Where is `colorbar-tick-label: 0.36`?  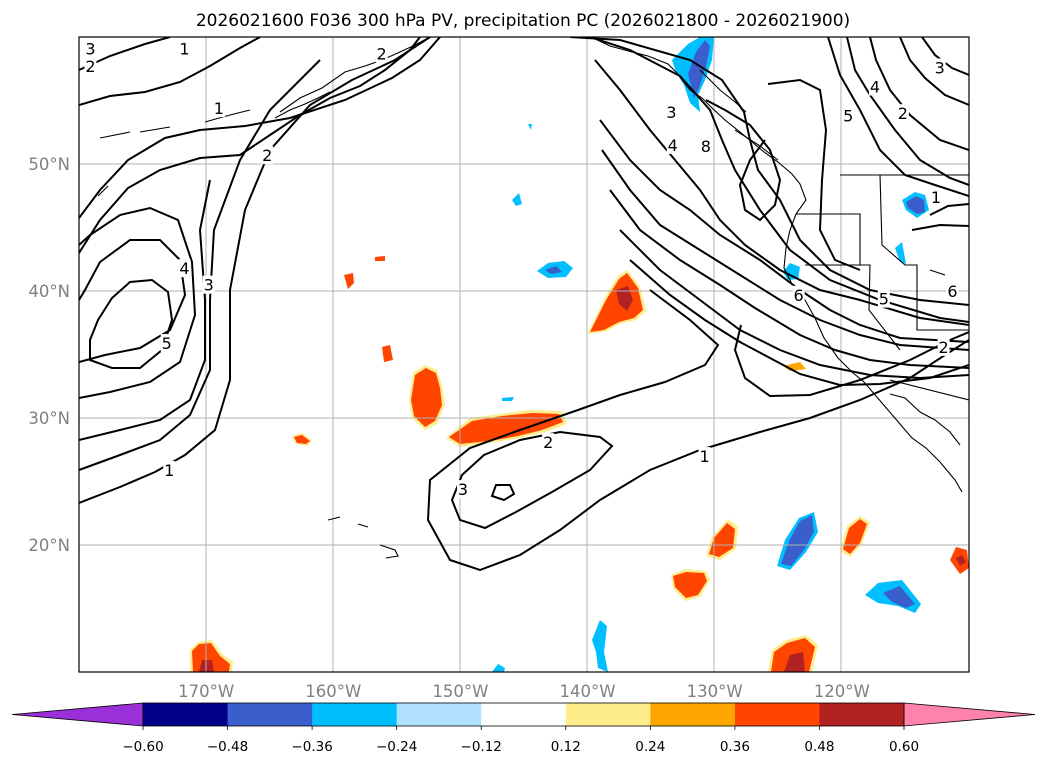 colorbar-tick-label: 0.36 is located at coordinates (735, 747).